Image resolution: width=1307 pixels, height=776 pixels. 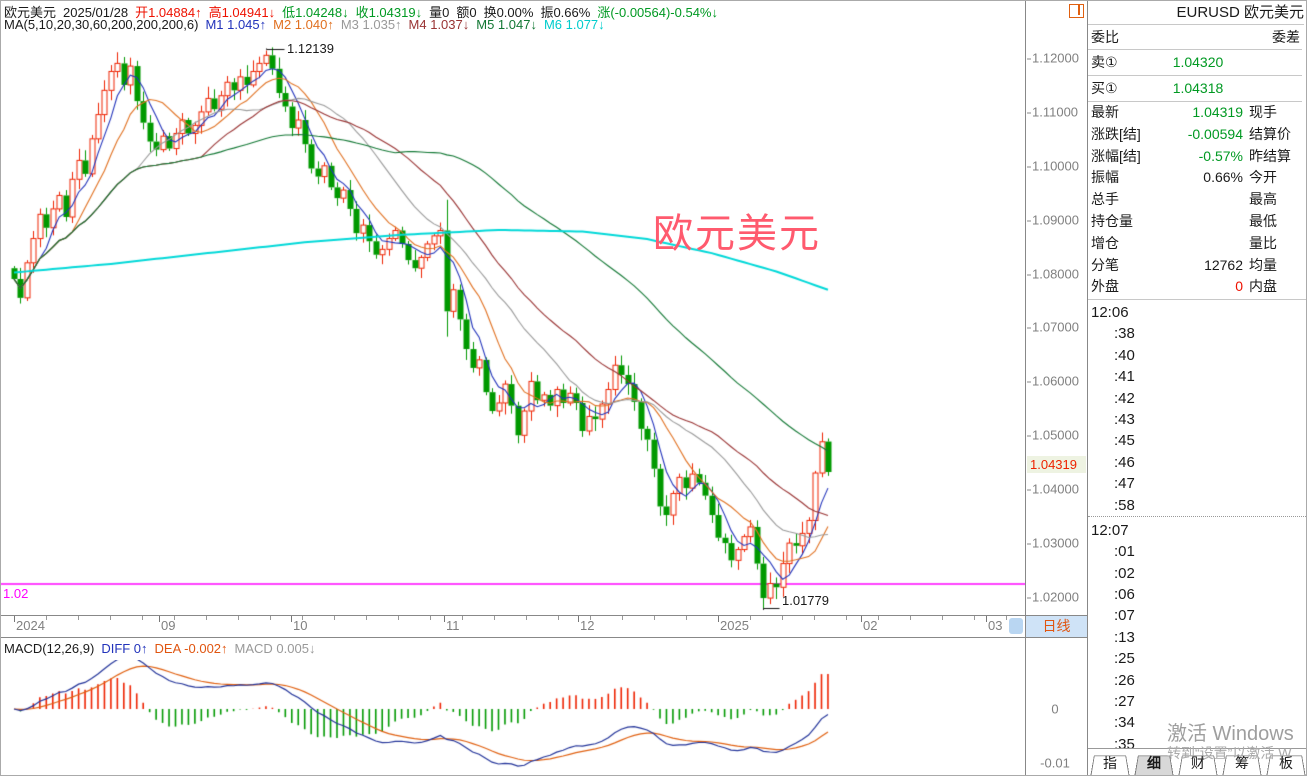 What do you see at coordinates (1124, 637) in the screenshot?
I see `tick-time: :13` at bounding box center [1124, 637].